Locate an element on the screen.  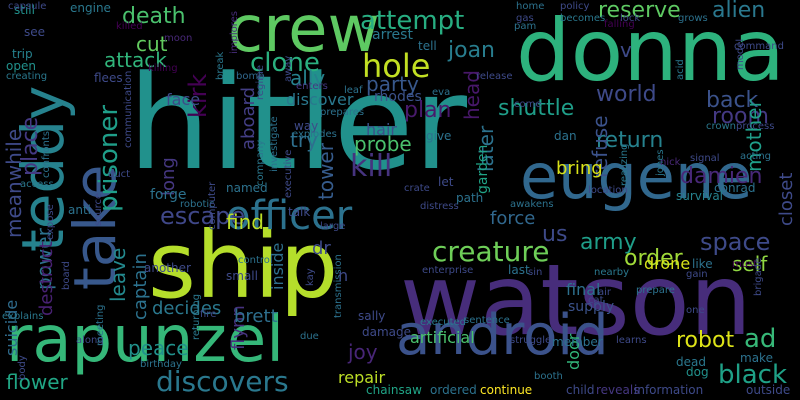
word: final is located at coordinates (583, 289).